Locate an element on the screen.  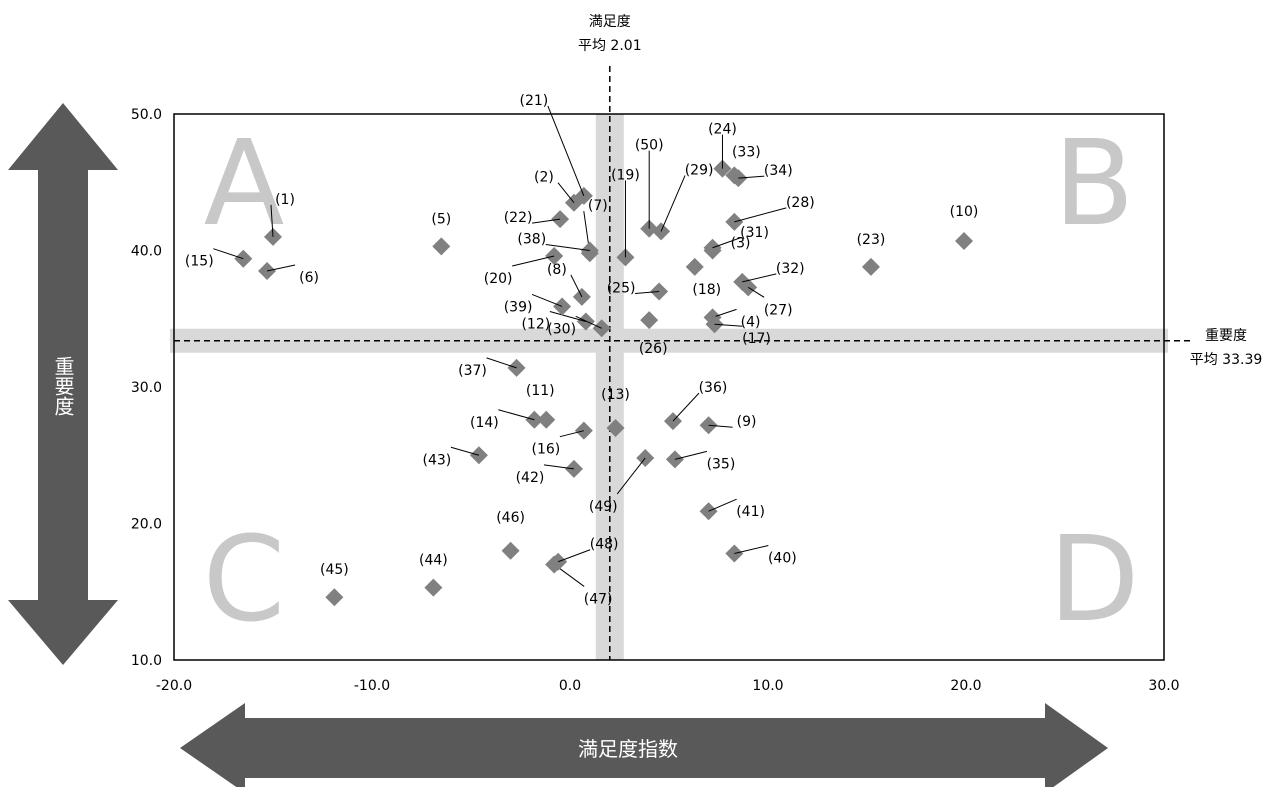
y-average-label-title: 重要度 is located at coordinates (1226, 336).